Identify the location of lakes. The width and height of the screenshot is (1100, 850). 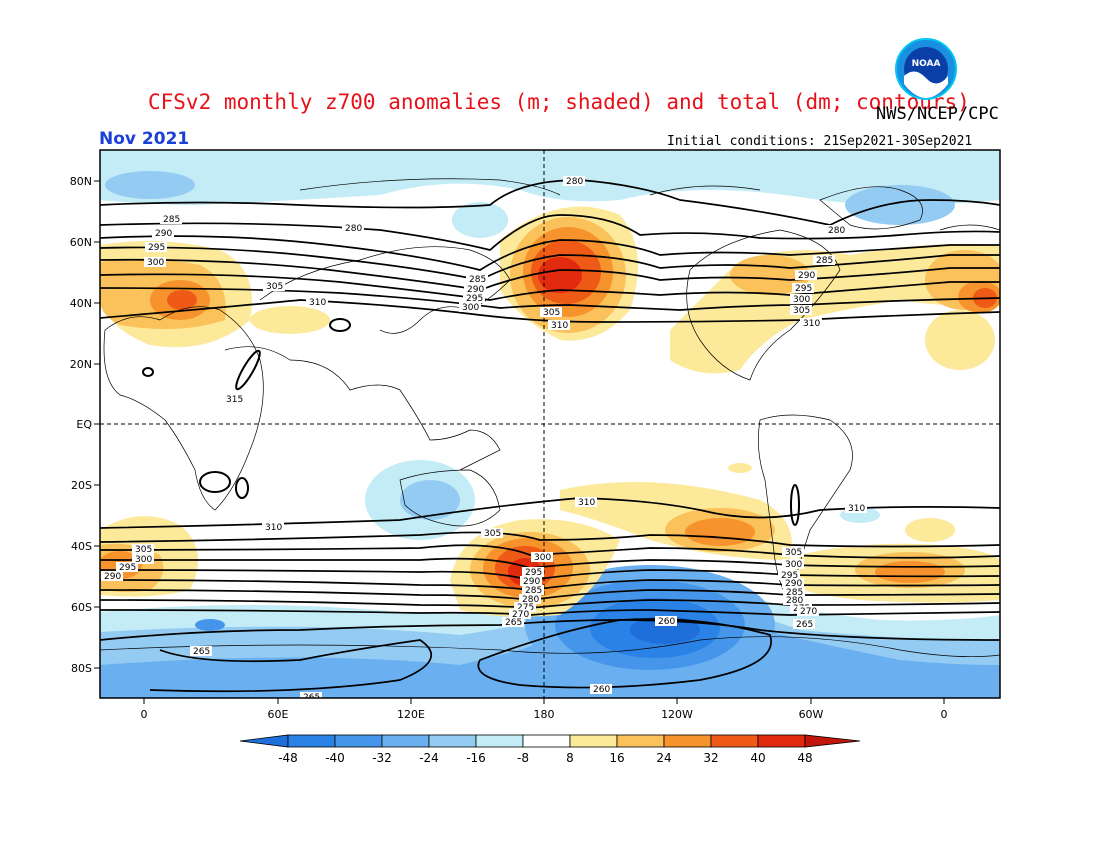
(471, 422).